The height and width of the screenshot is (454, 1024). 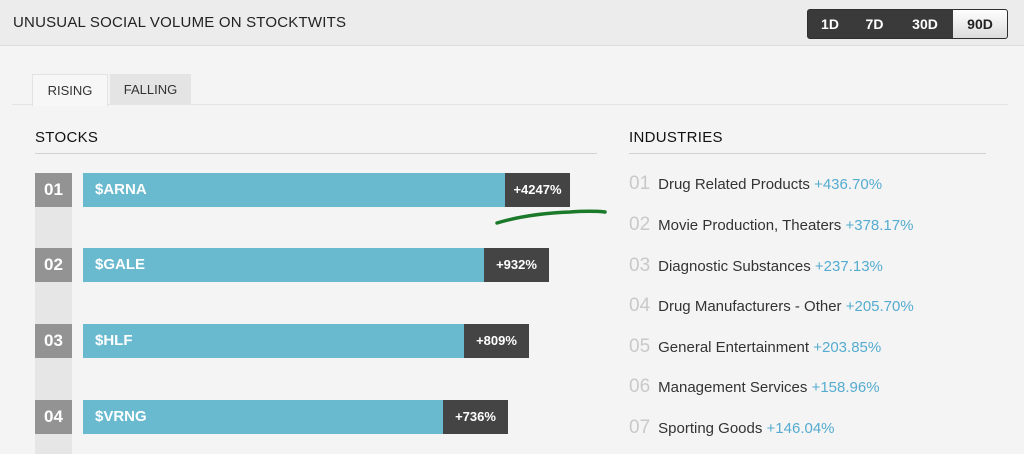 I want to click on industries-divider, so click(x=807, y=153).